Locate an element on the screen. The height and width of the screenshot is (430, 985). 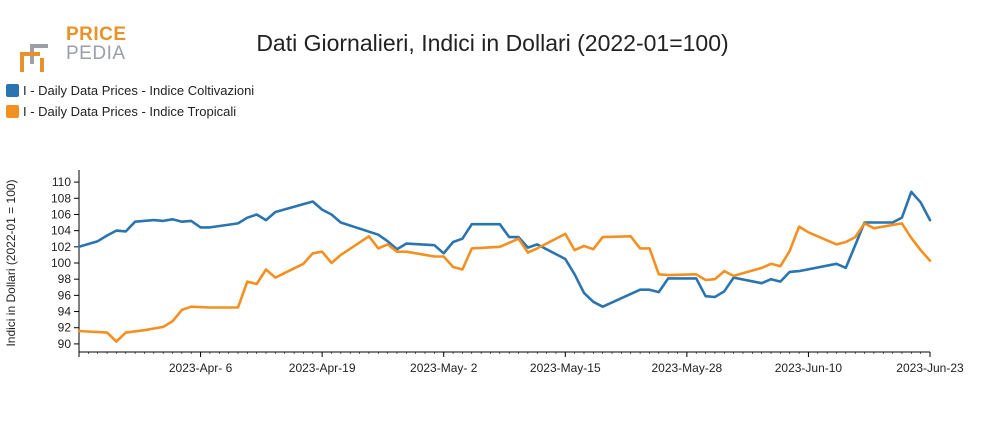
legend-label-tropicali: I - Daily Data Prices - Indice Tropicali is located at coordinates (130, 111).